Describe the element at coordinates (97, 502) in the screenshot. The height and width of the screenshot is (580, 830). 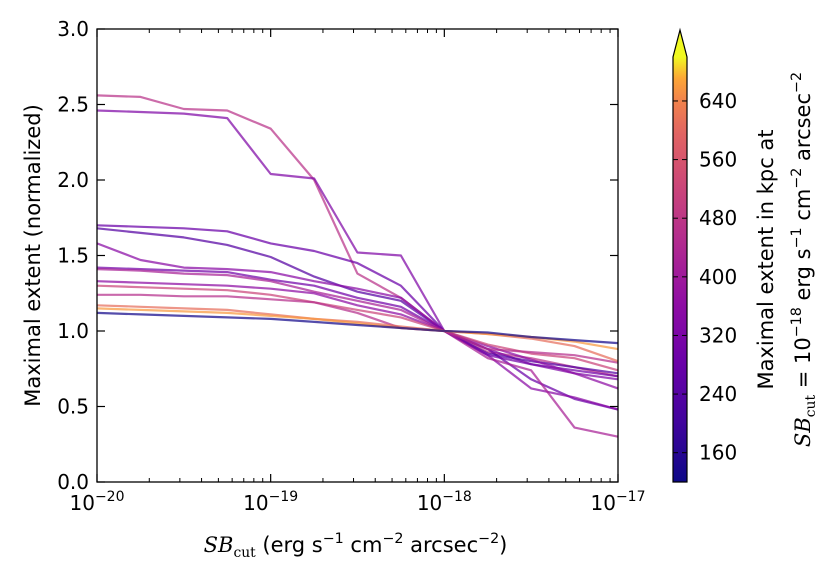
I see `x-tick-label: 10−20` at that location.